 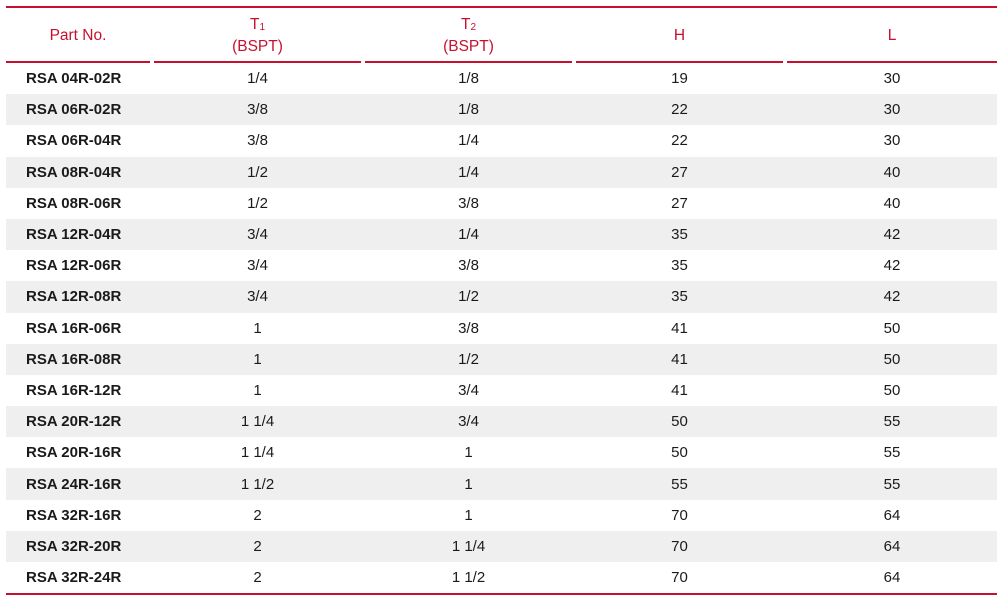 What do you see at coordinates (74, 328) in the screenshot?
I see `part-no-cell: RSA 16R-06R` at bounding box center [74, 328].